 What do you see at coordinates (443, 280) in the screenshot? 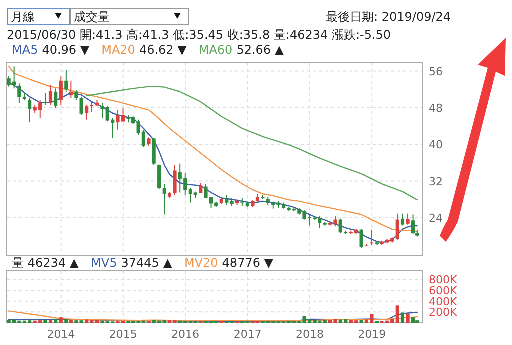
I see `y-tick-label: 800K` at bounding box center [443, 280].